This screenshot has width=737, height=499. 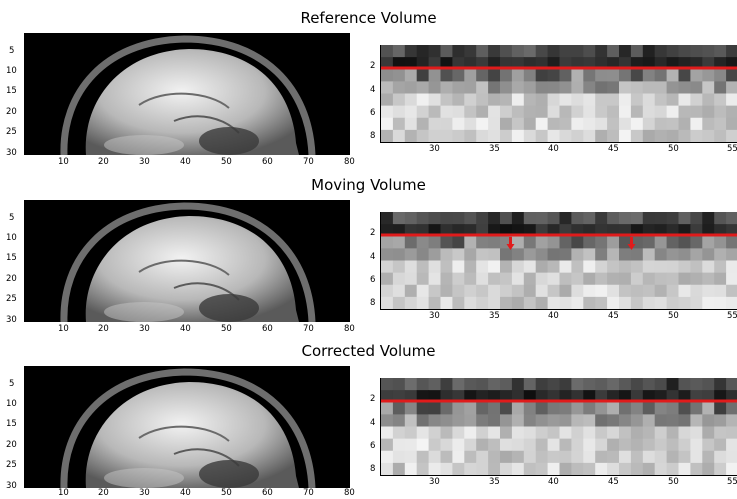 I want to click on mri-image-moving, so click(x=187, y=261).